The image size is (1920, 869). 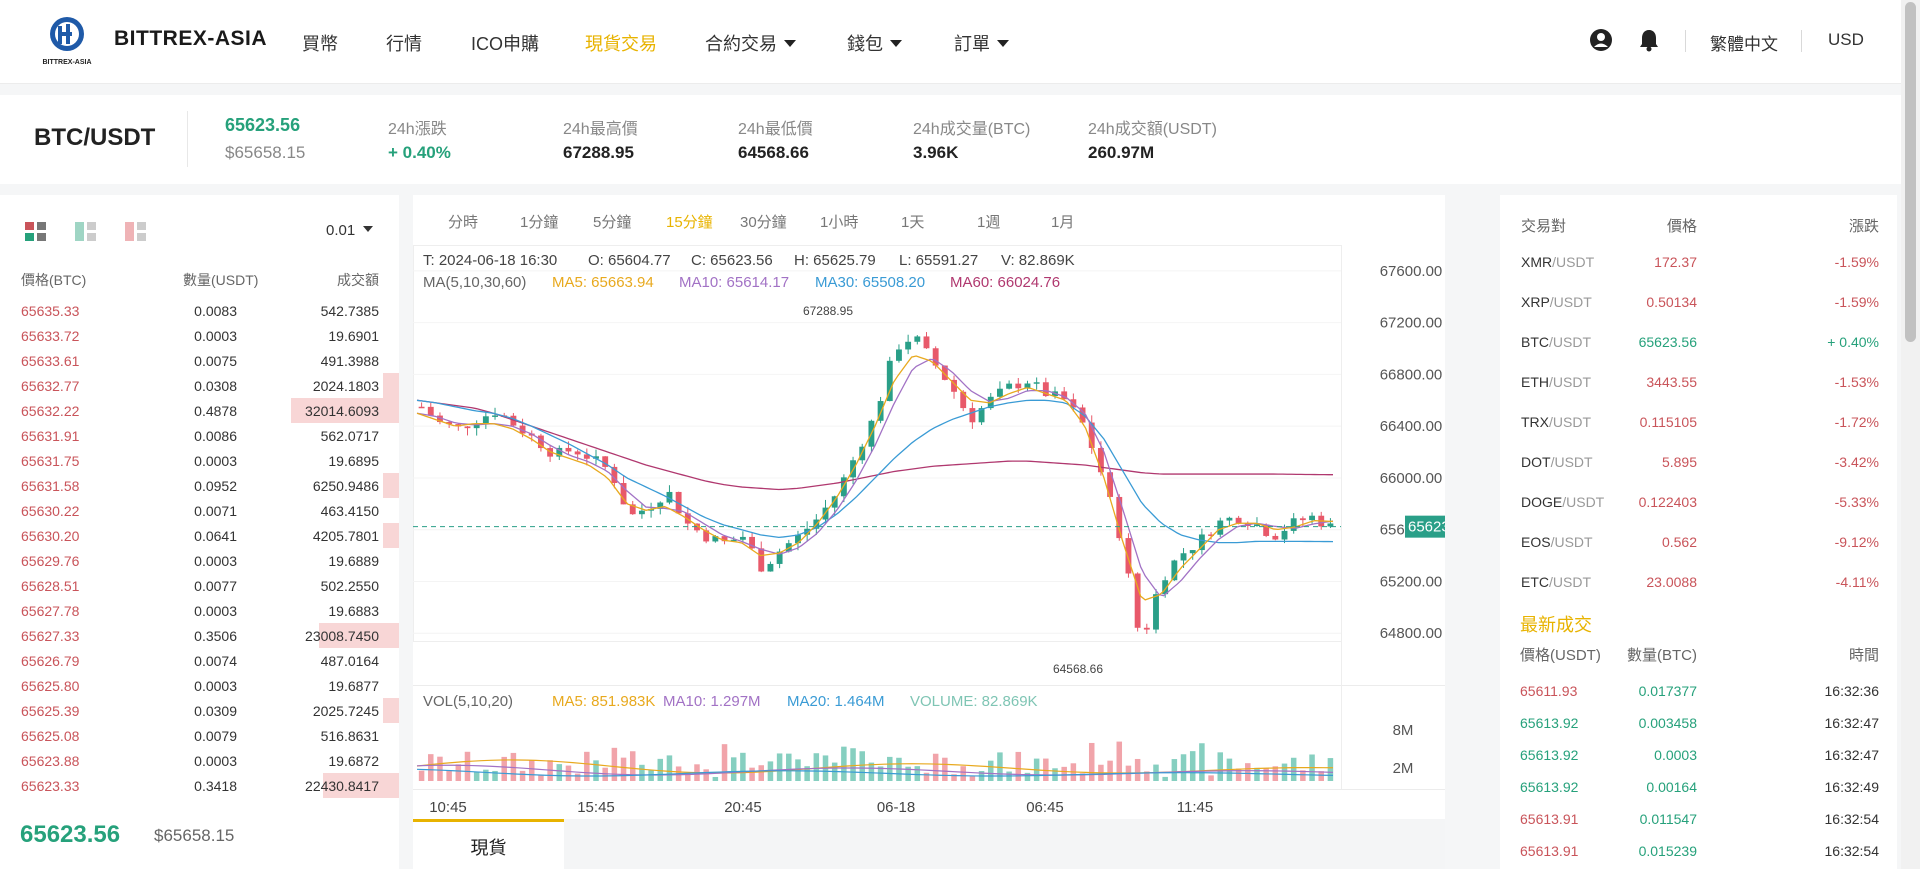 What do you see at coordinates (199, 610) in the screenshot?
I see `orderbook-row: 65627.78 0.0003 19.6883` at bounding box center [199, 610].